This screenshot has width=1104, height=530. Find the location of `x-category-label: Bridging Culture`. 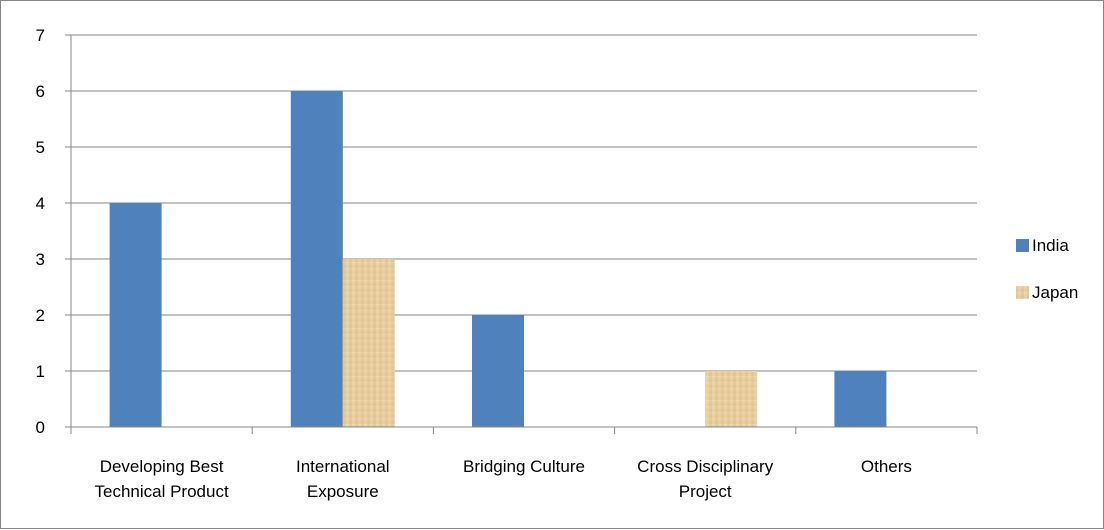

x-category-label: Bridging Culture is located at coordinates (524, 466).